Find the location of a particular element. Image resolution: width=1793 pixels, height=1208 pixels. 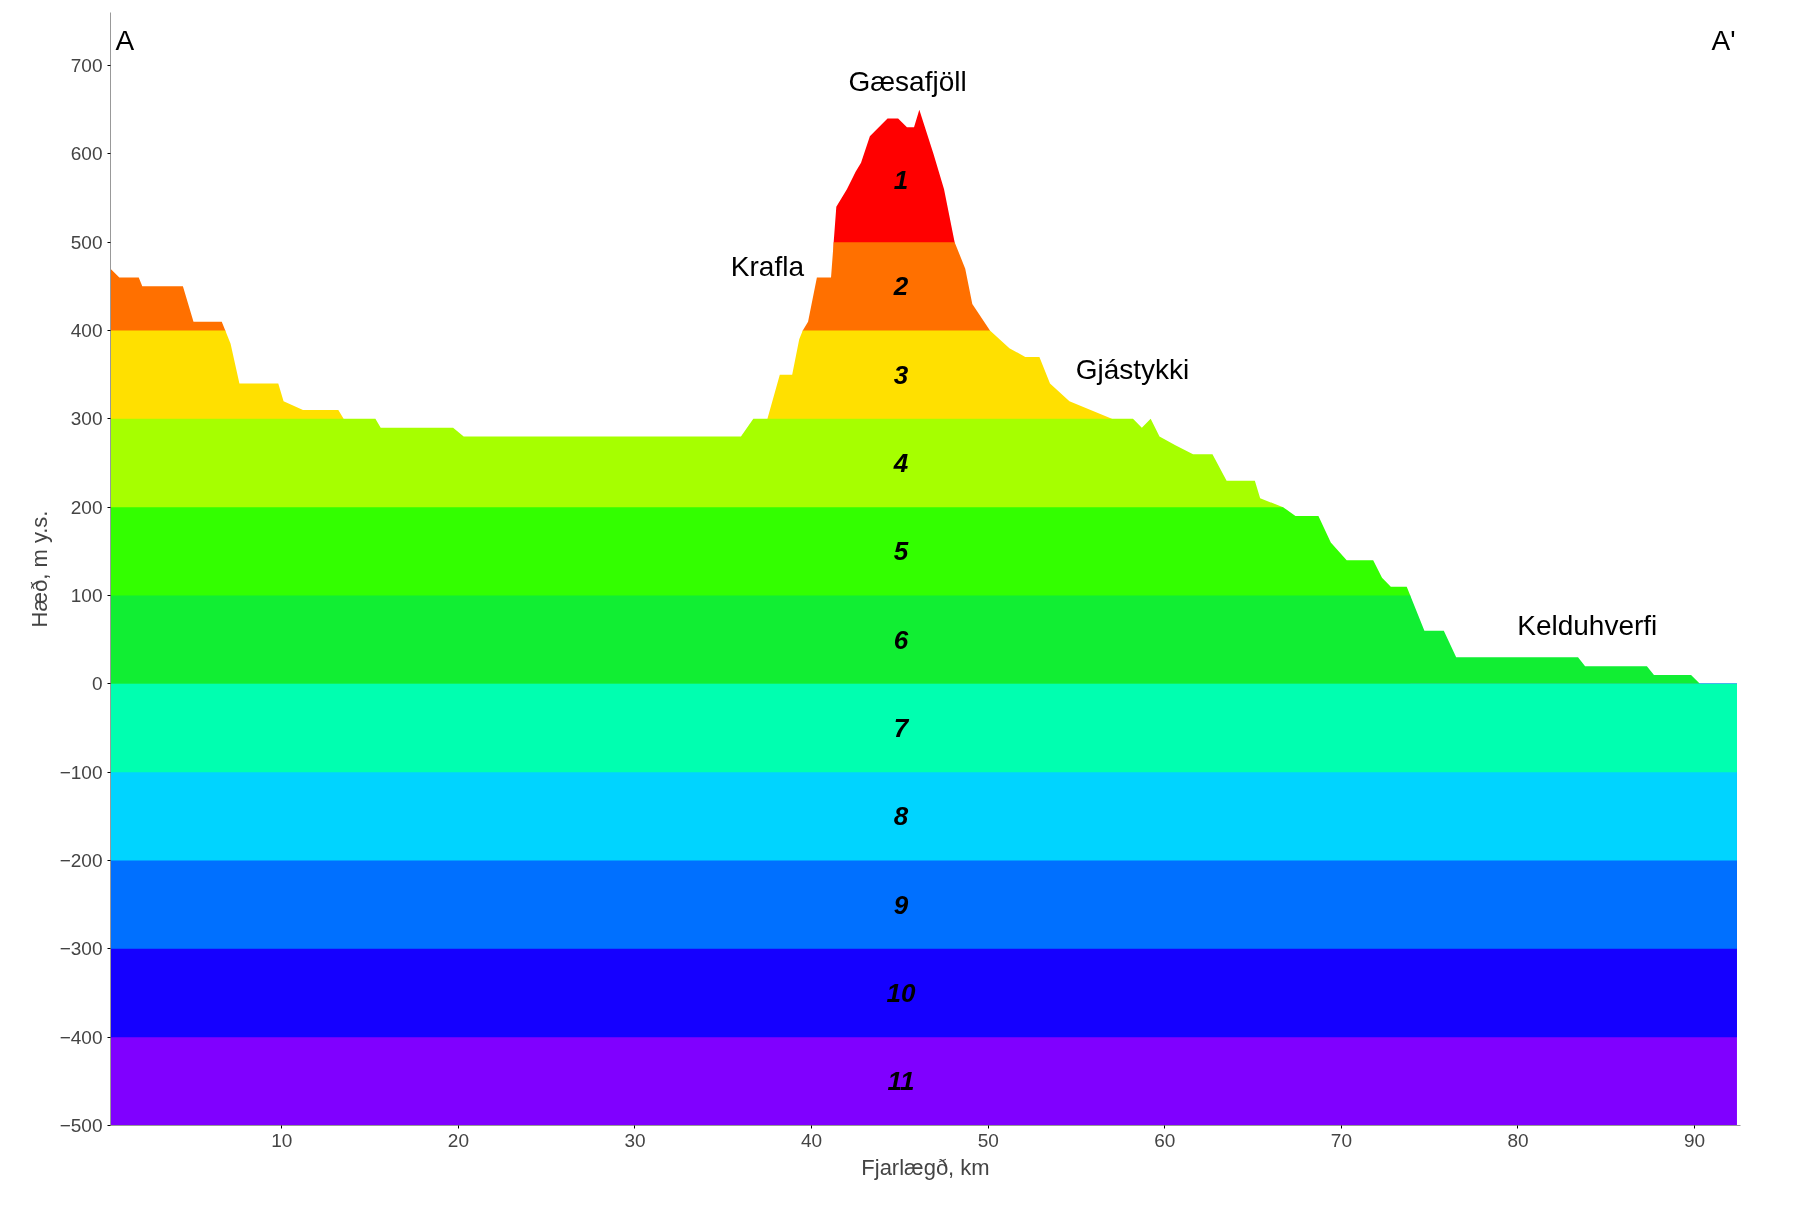

series-label: 5 is located at coordinates (901, 551).